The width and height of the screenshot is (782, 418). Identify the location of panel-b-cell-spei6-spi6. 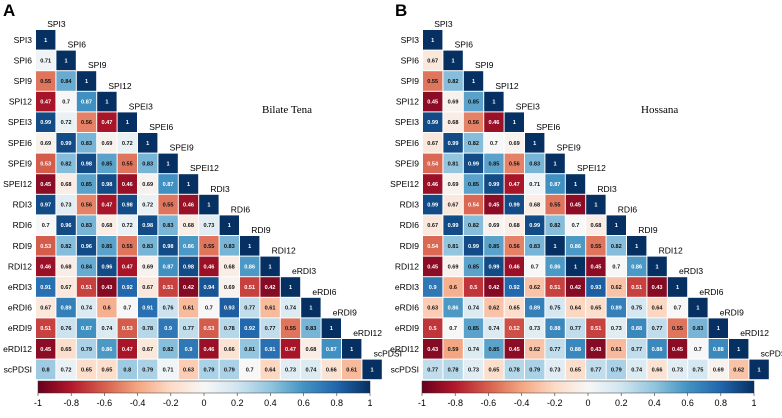
(453, 143).